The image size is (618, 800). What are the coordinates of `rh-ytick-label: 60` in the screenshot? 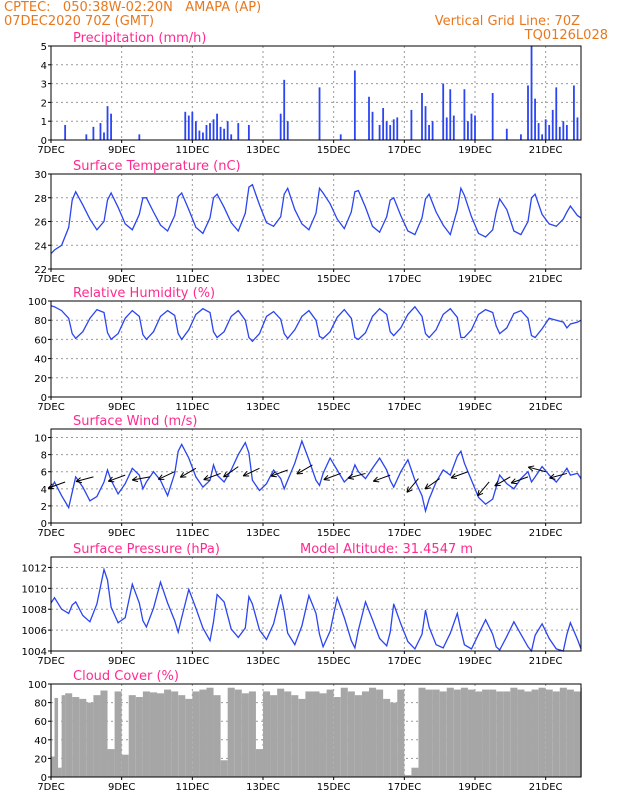 It's located at (40, 340).